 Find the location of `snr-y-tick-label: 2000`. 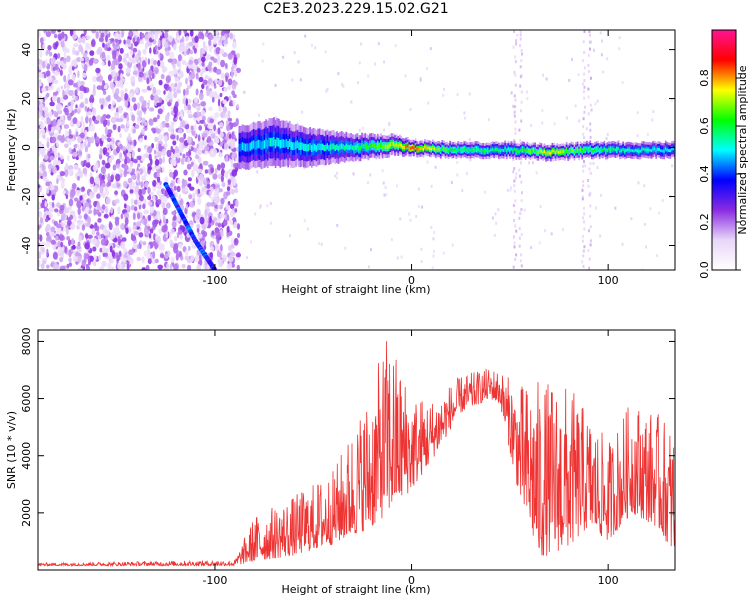

snr-y-tick-label: 2000 is located at coordinates (26, 513).